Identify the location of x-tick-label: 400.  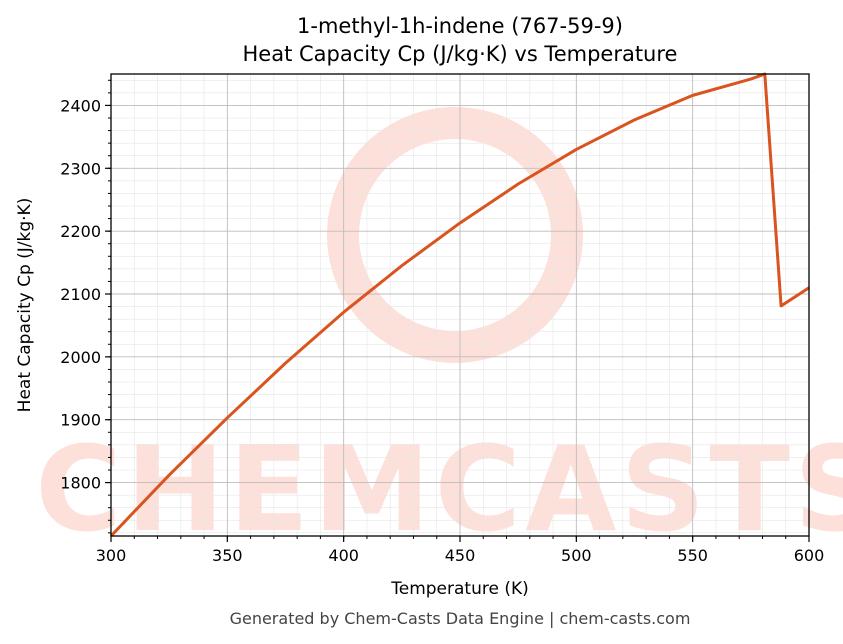
(343, 555).